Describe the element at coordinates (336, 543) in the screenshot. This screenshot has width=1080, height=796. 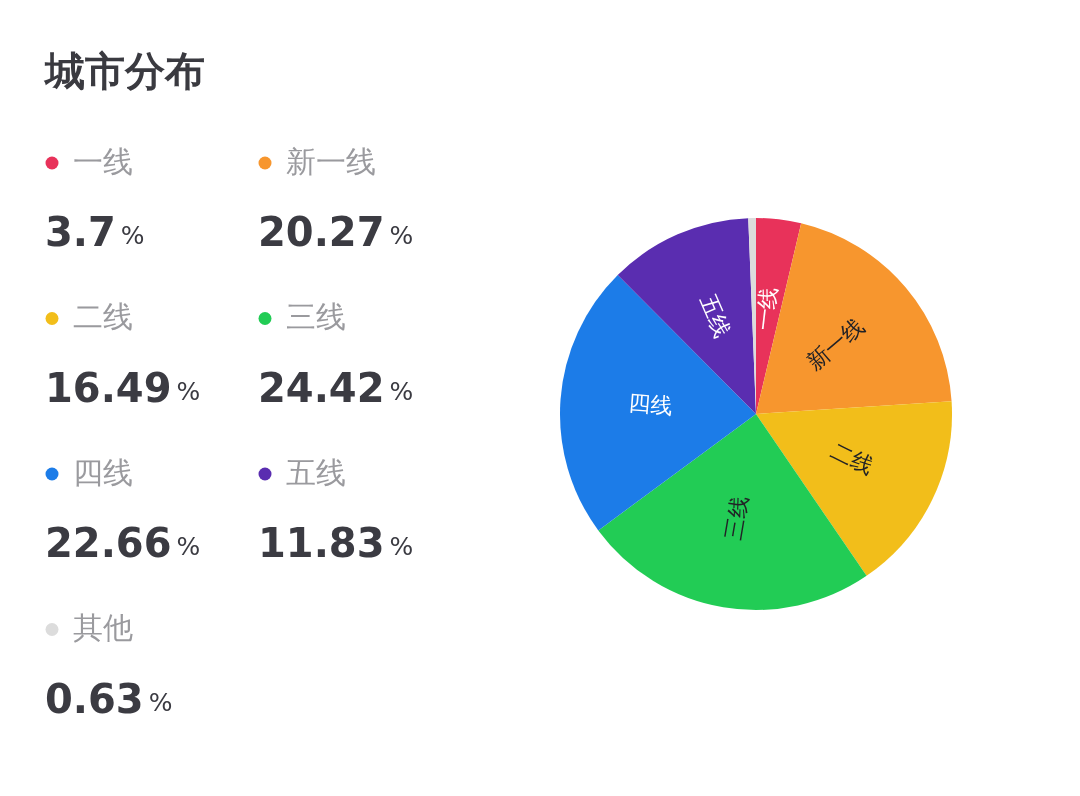
I see `data-label: 11.83%` at that location.